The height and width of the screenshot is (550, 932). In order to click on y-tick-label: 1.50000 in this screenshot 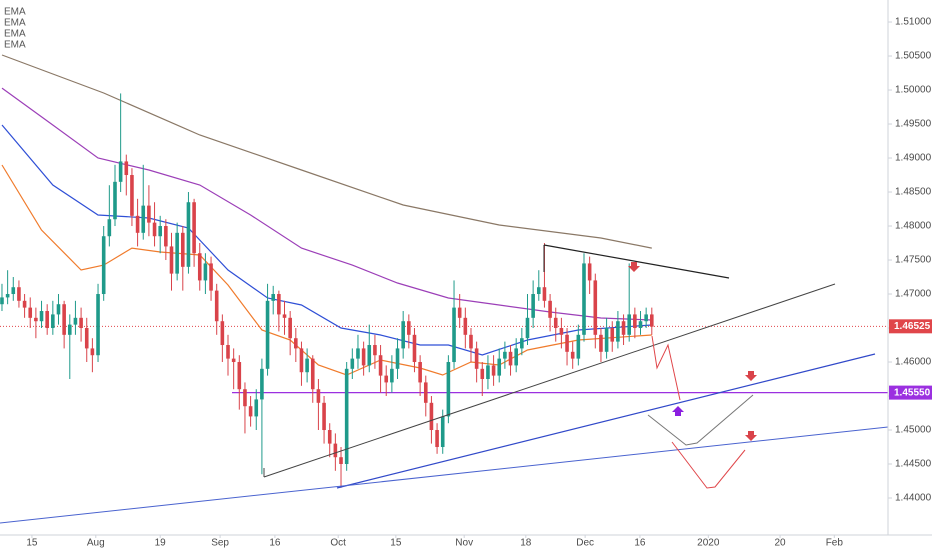, I will do `click(913, 90)`.